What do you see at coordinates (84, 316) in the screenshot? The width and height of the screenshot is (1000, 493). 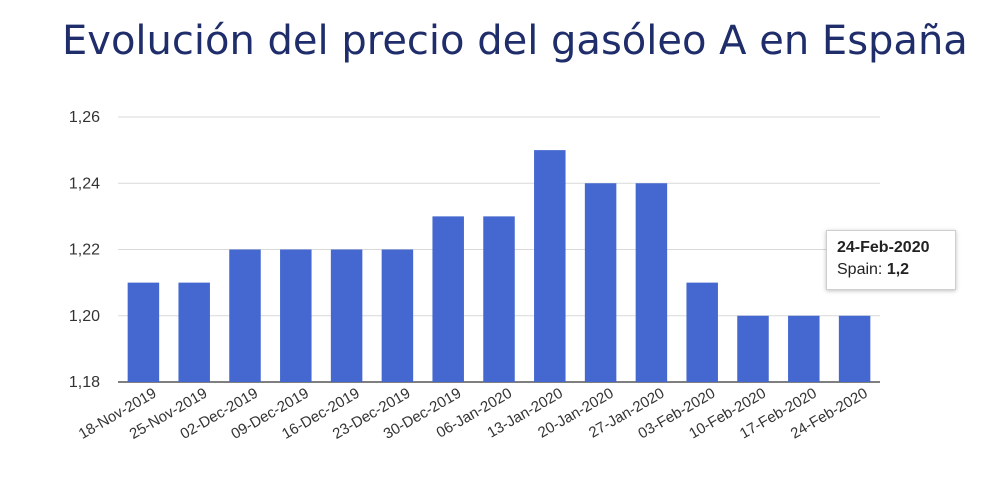 I see `y-tick-label: 1,20` at bounding box center [84, 316].